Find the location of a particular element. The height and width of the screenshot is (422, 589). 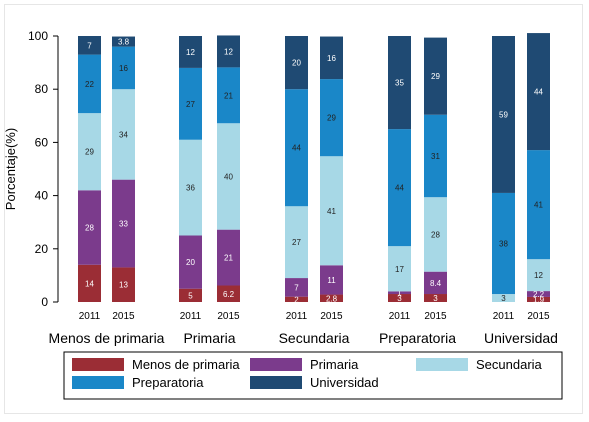

group-label: Primaria is located at coordinates (209, 338).